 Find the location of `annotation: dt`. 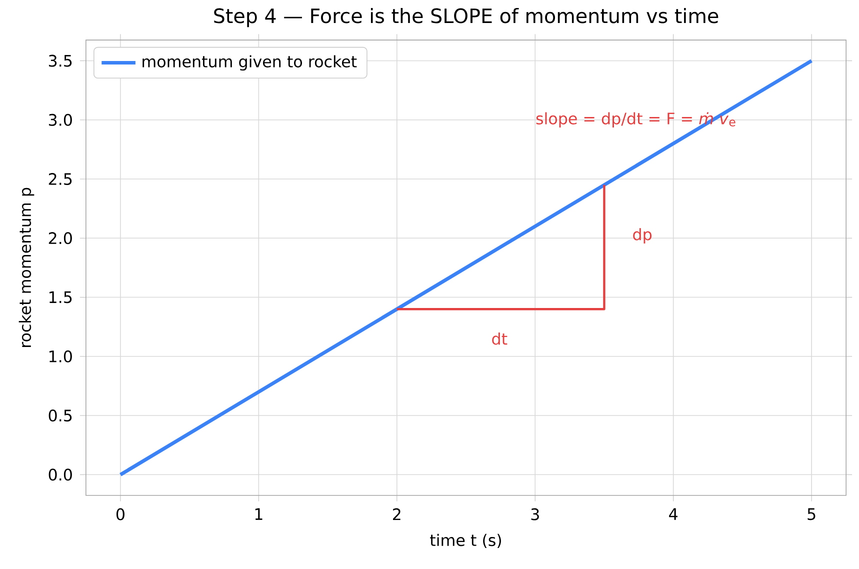

annotation: dt is located at coordinates (500, 338).